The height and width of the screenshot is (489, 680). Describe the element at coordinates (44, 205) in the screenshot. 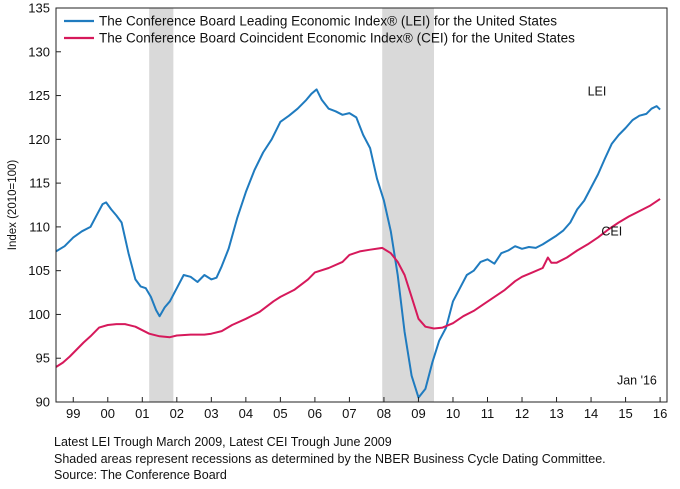

I see `y-axis: 90 95 100 105 110 115 120 125 130 135` at that location.